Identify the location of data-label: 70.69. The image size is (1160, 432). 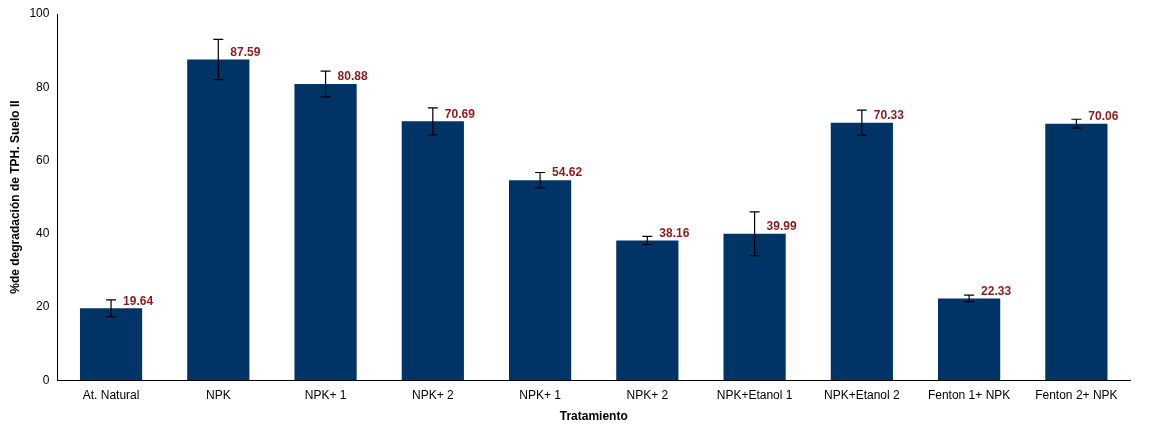
(460, 113).